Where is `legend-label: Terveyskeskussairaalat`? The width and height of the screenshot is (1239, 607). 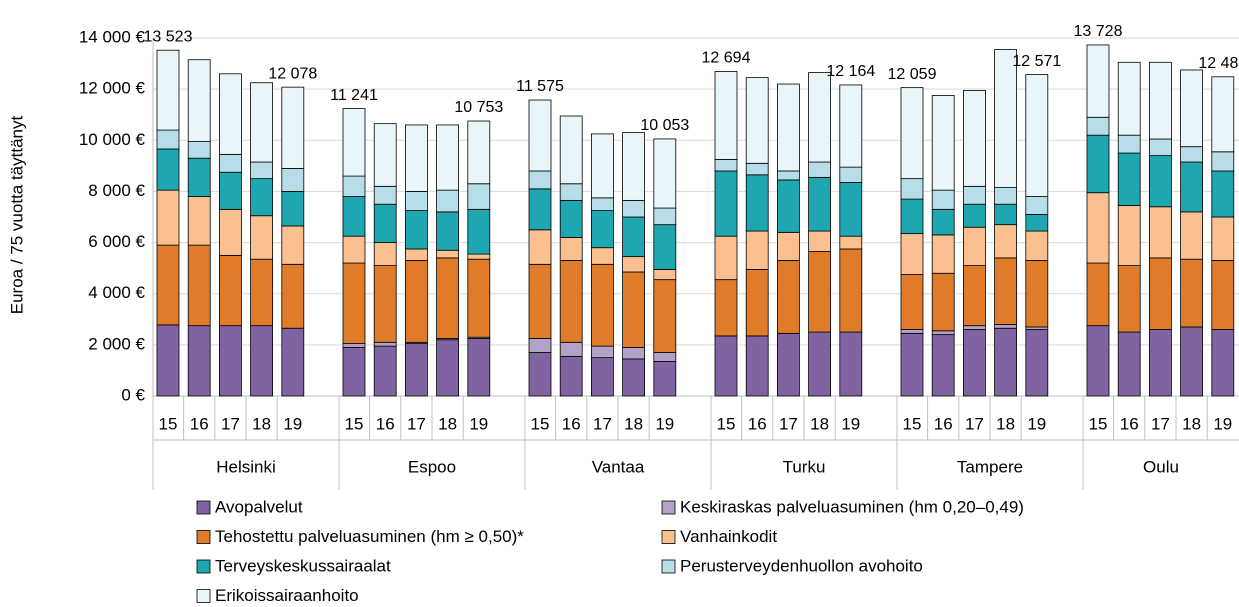
legend-label: Terveyskeskussairaalat is located at coordinates (303, 565).